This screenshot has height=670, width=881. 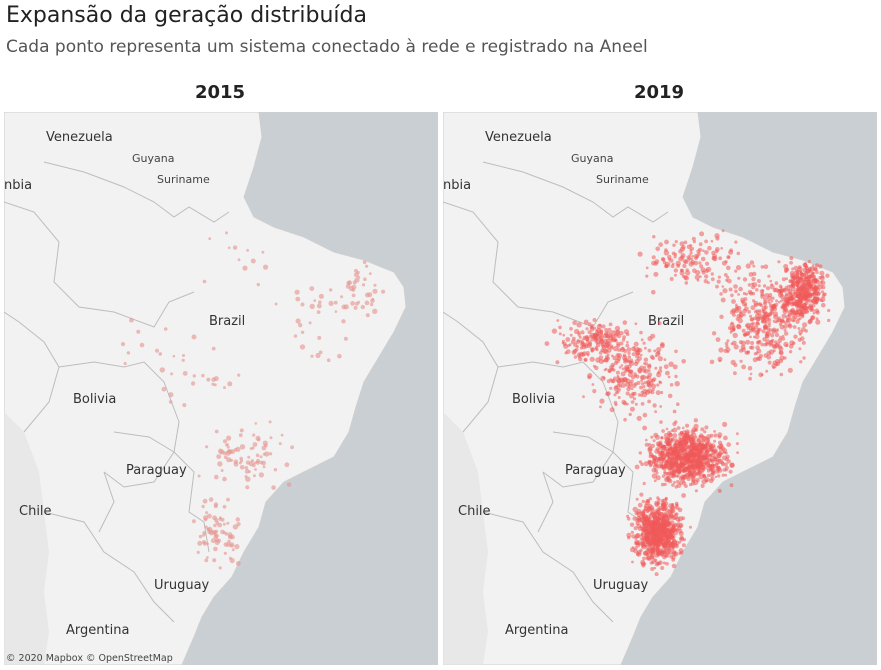 What do you see at coordinates (592, 158) in the screenshot?
I see `label-guyana: Guyana` at bounding box center [592, 158].